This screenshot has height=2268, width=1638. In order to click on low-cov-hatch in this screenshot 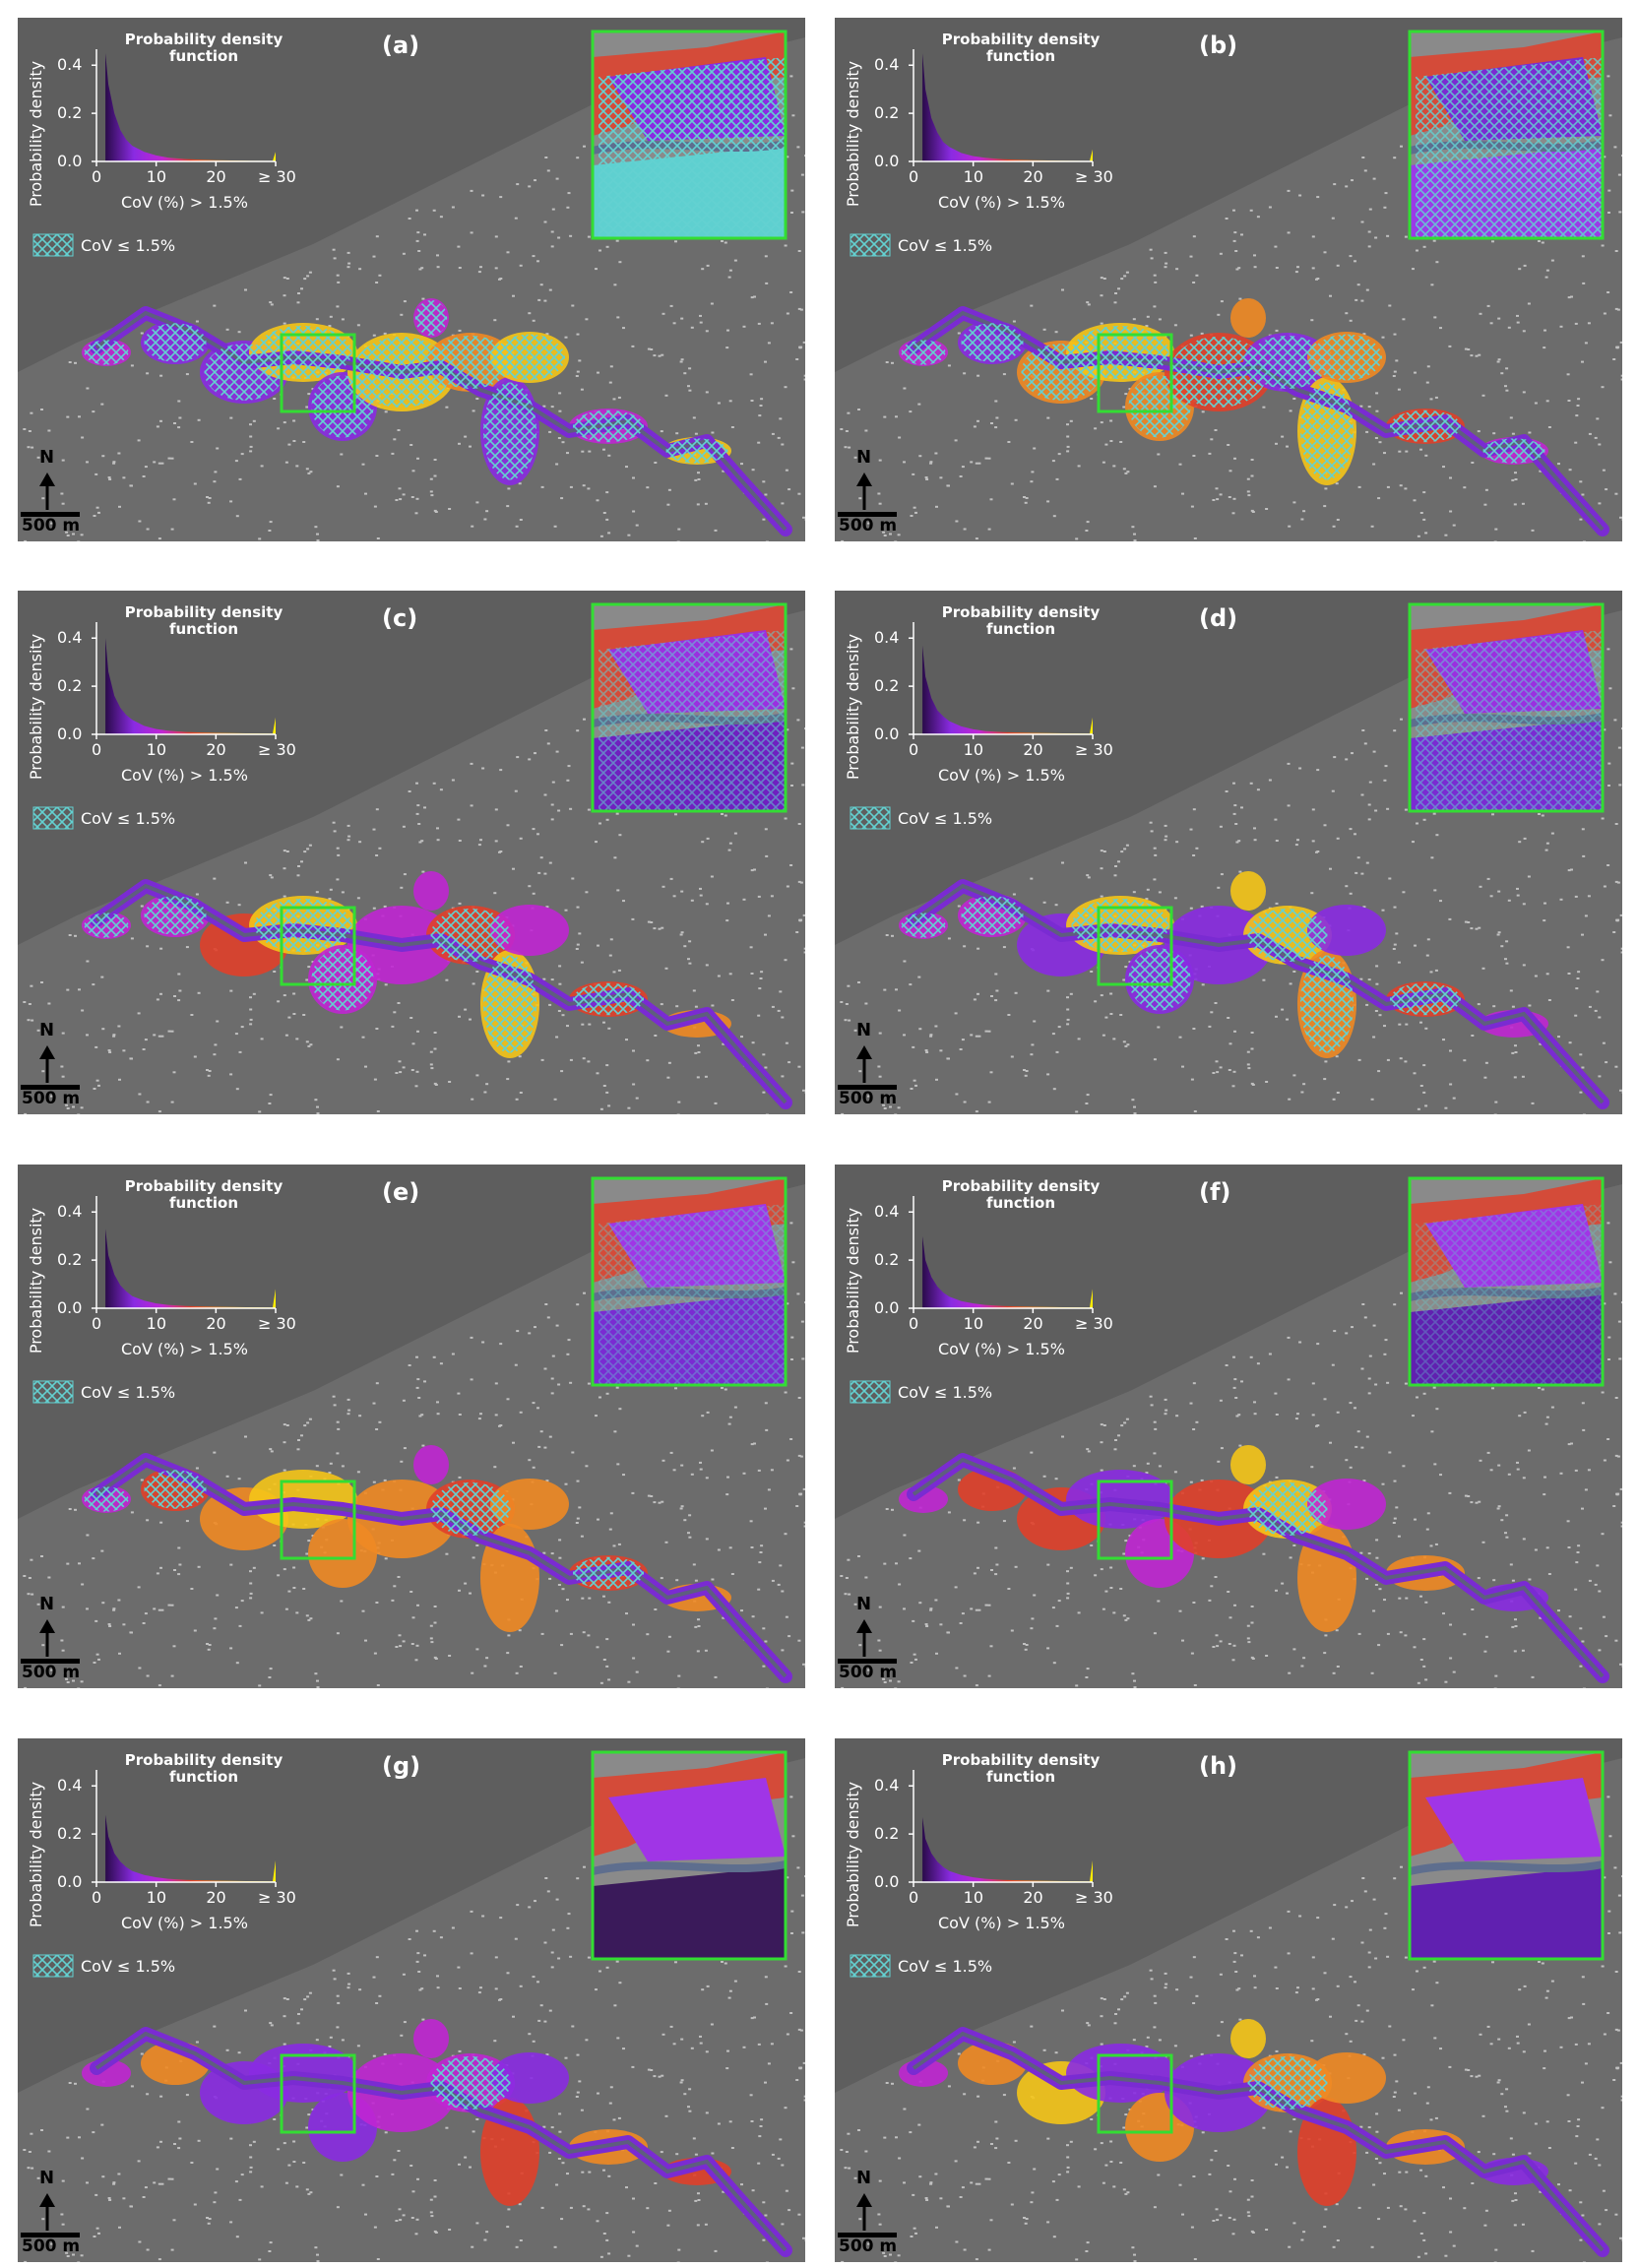, I will do `click(1287, 1509)`.